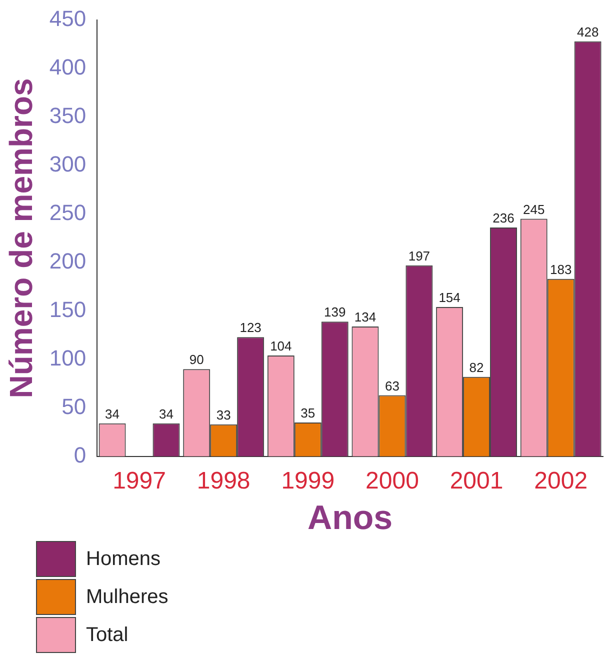 This screenshot has width=609, height=662. I want to click on x-tick-label: 1999, so click(308, 480).